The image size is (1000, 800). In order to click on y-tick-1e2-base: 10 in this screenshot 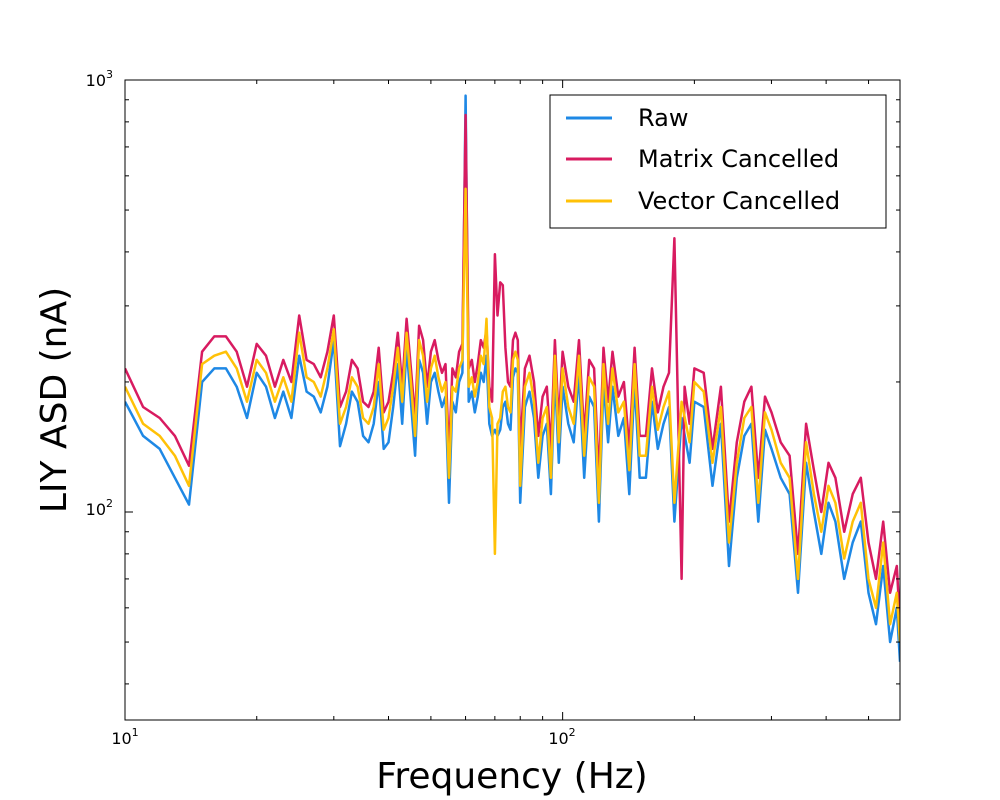, I will do `click(96, 509)`.